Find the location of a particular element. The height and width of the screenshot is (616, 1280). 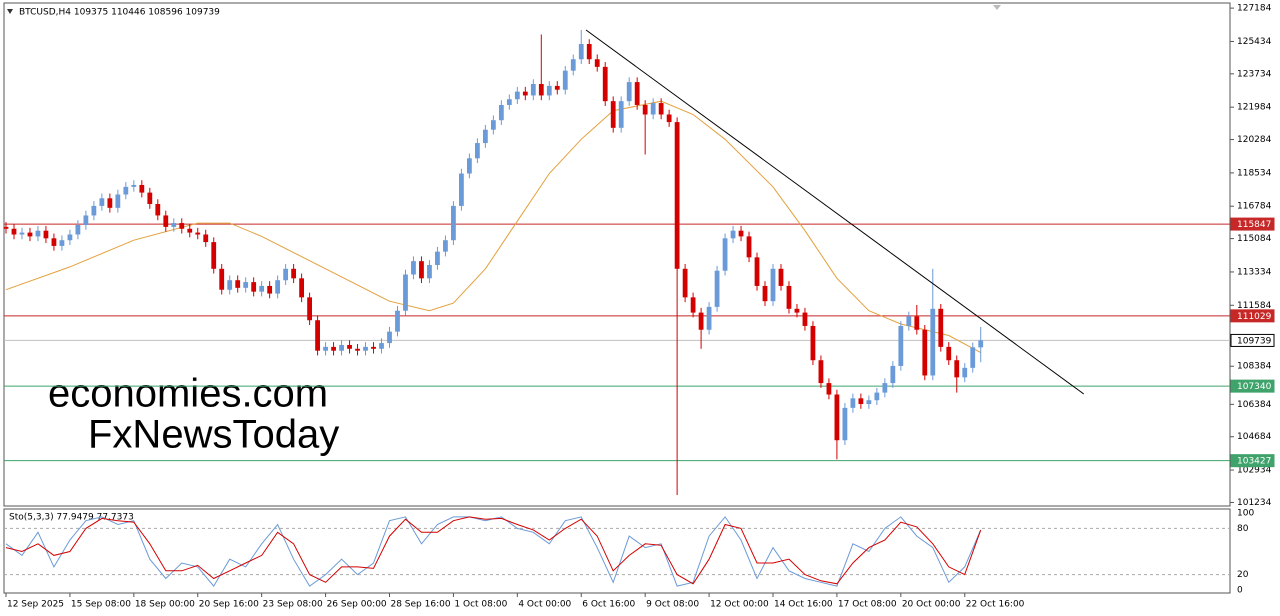

x-tick-label: 20 Sep 16:00 is located at coordinates (229, 605).